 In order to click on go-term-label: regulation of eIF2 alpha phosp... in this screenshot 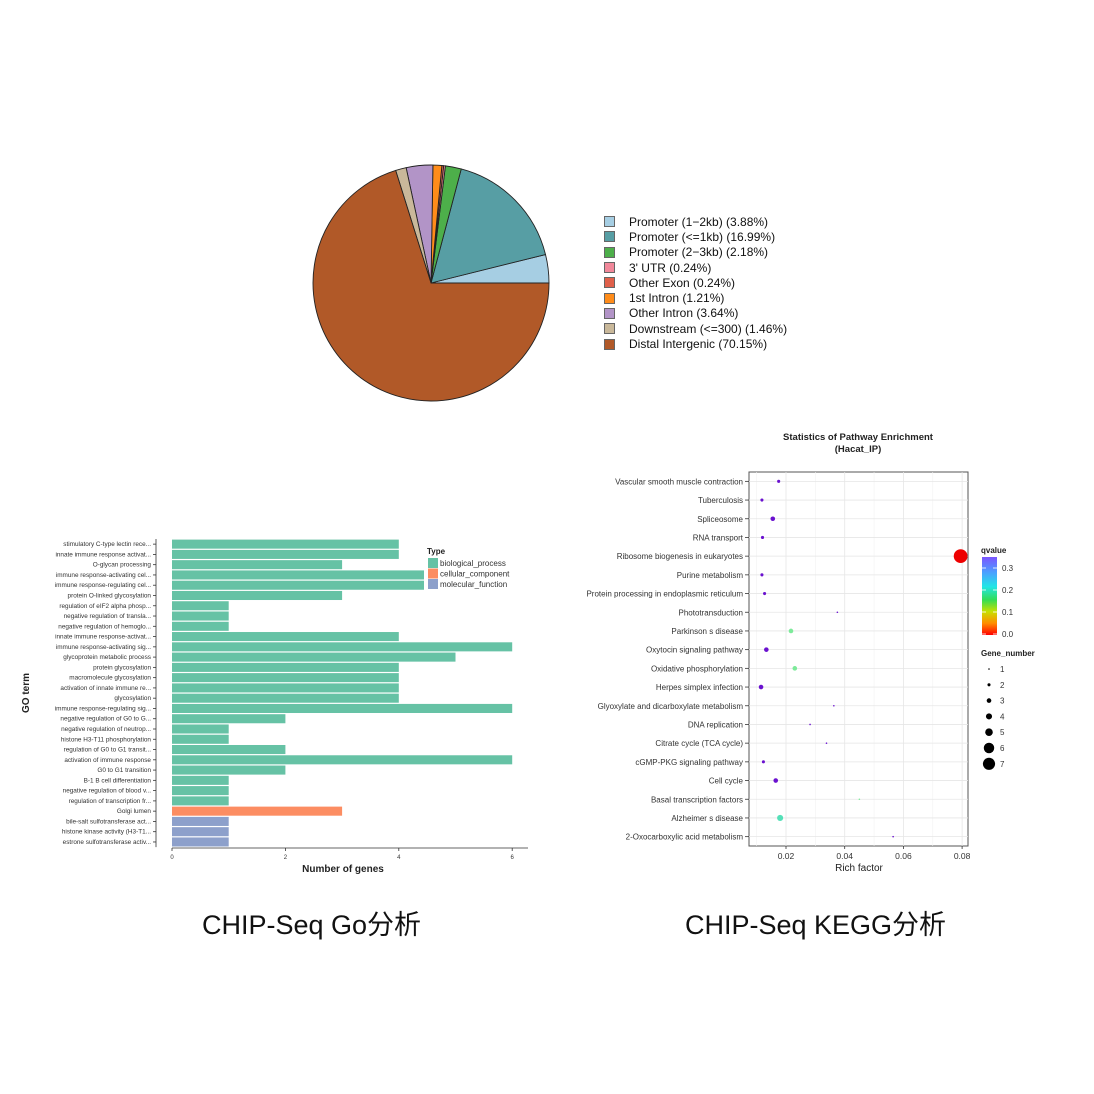, I will do `click(105, 606)`.